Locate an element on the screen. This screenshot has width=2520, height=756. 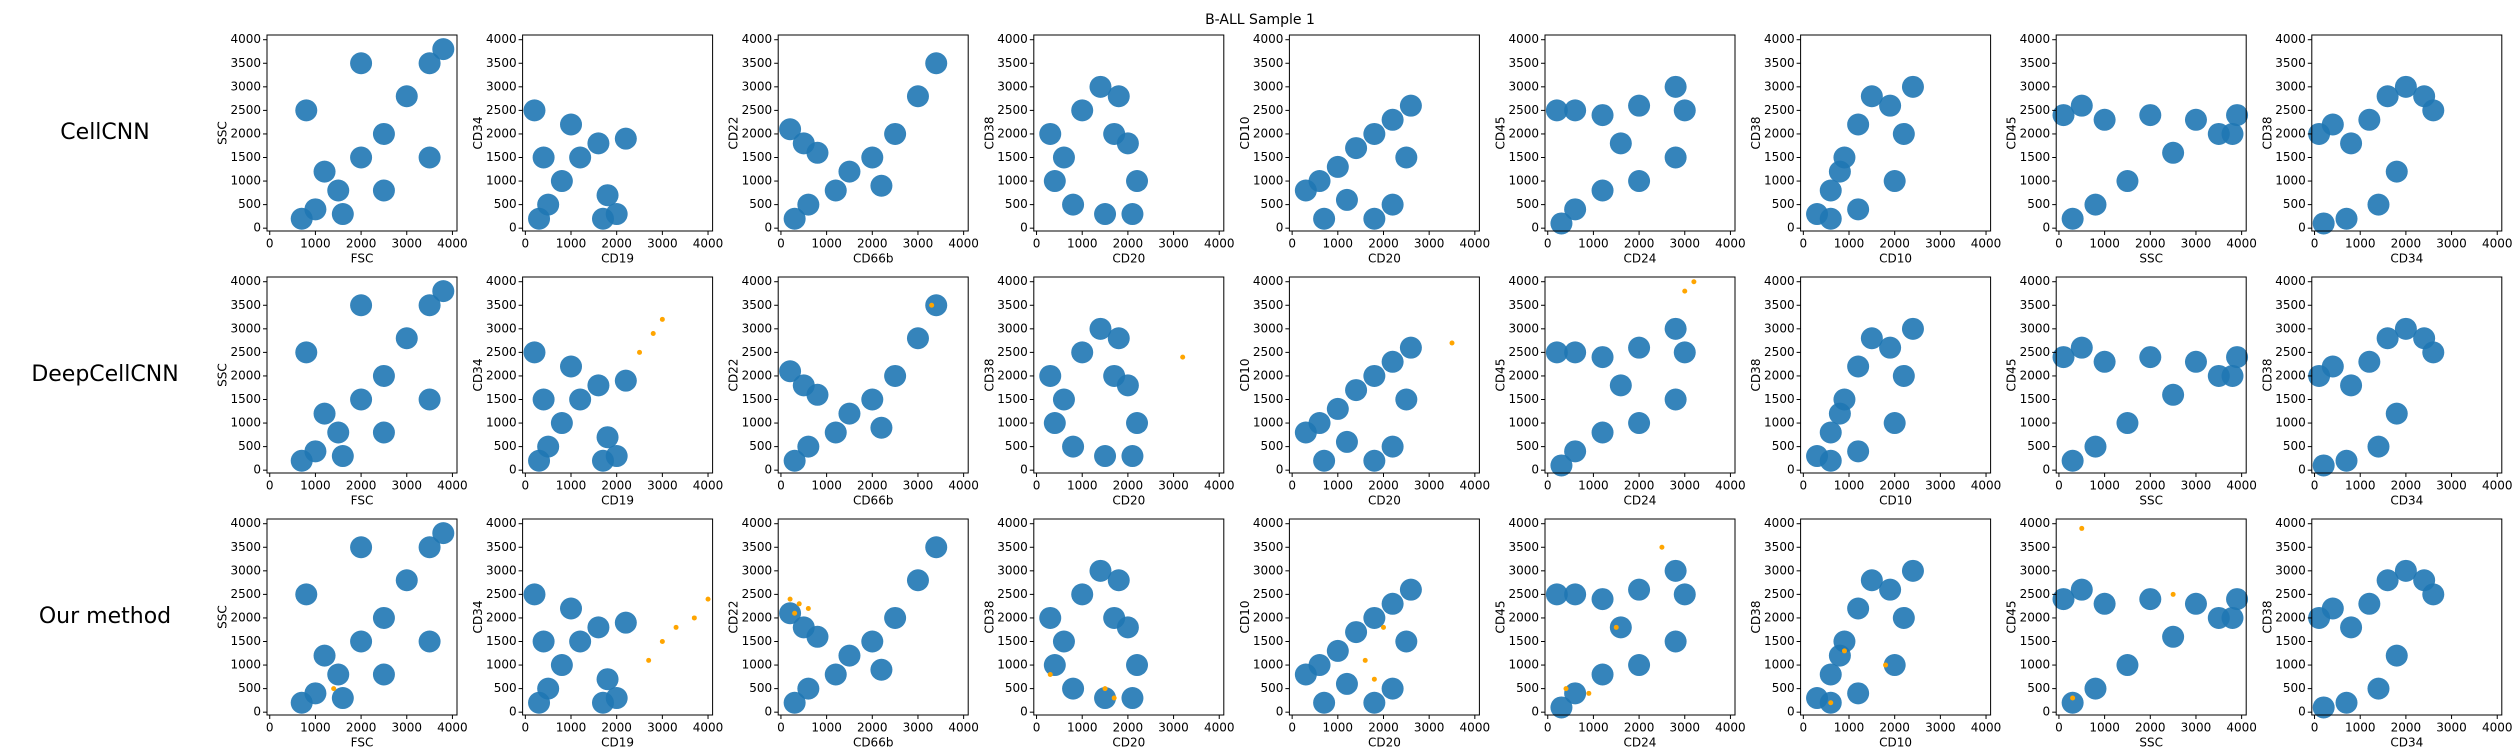
x-tick-label: 4000 is located at coordinates (1475, 486).